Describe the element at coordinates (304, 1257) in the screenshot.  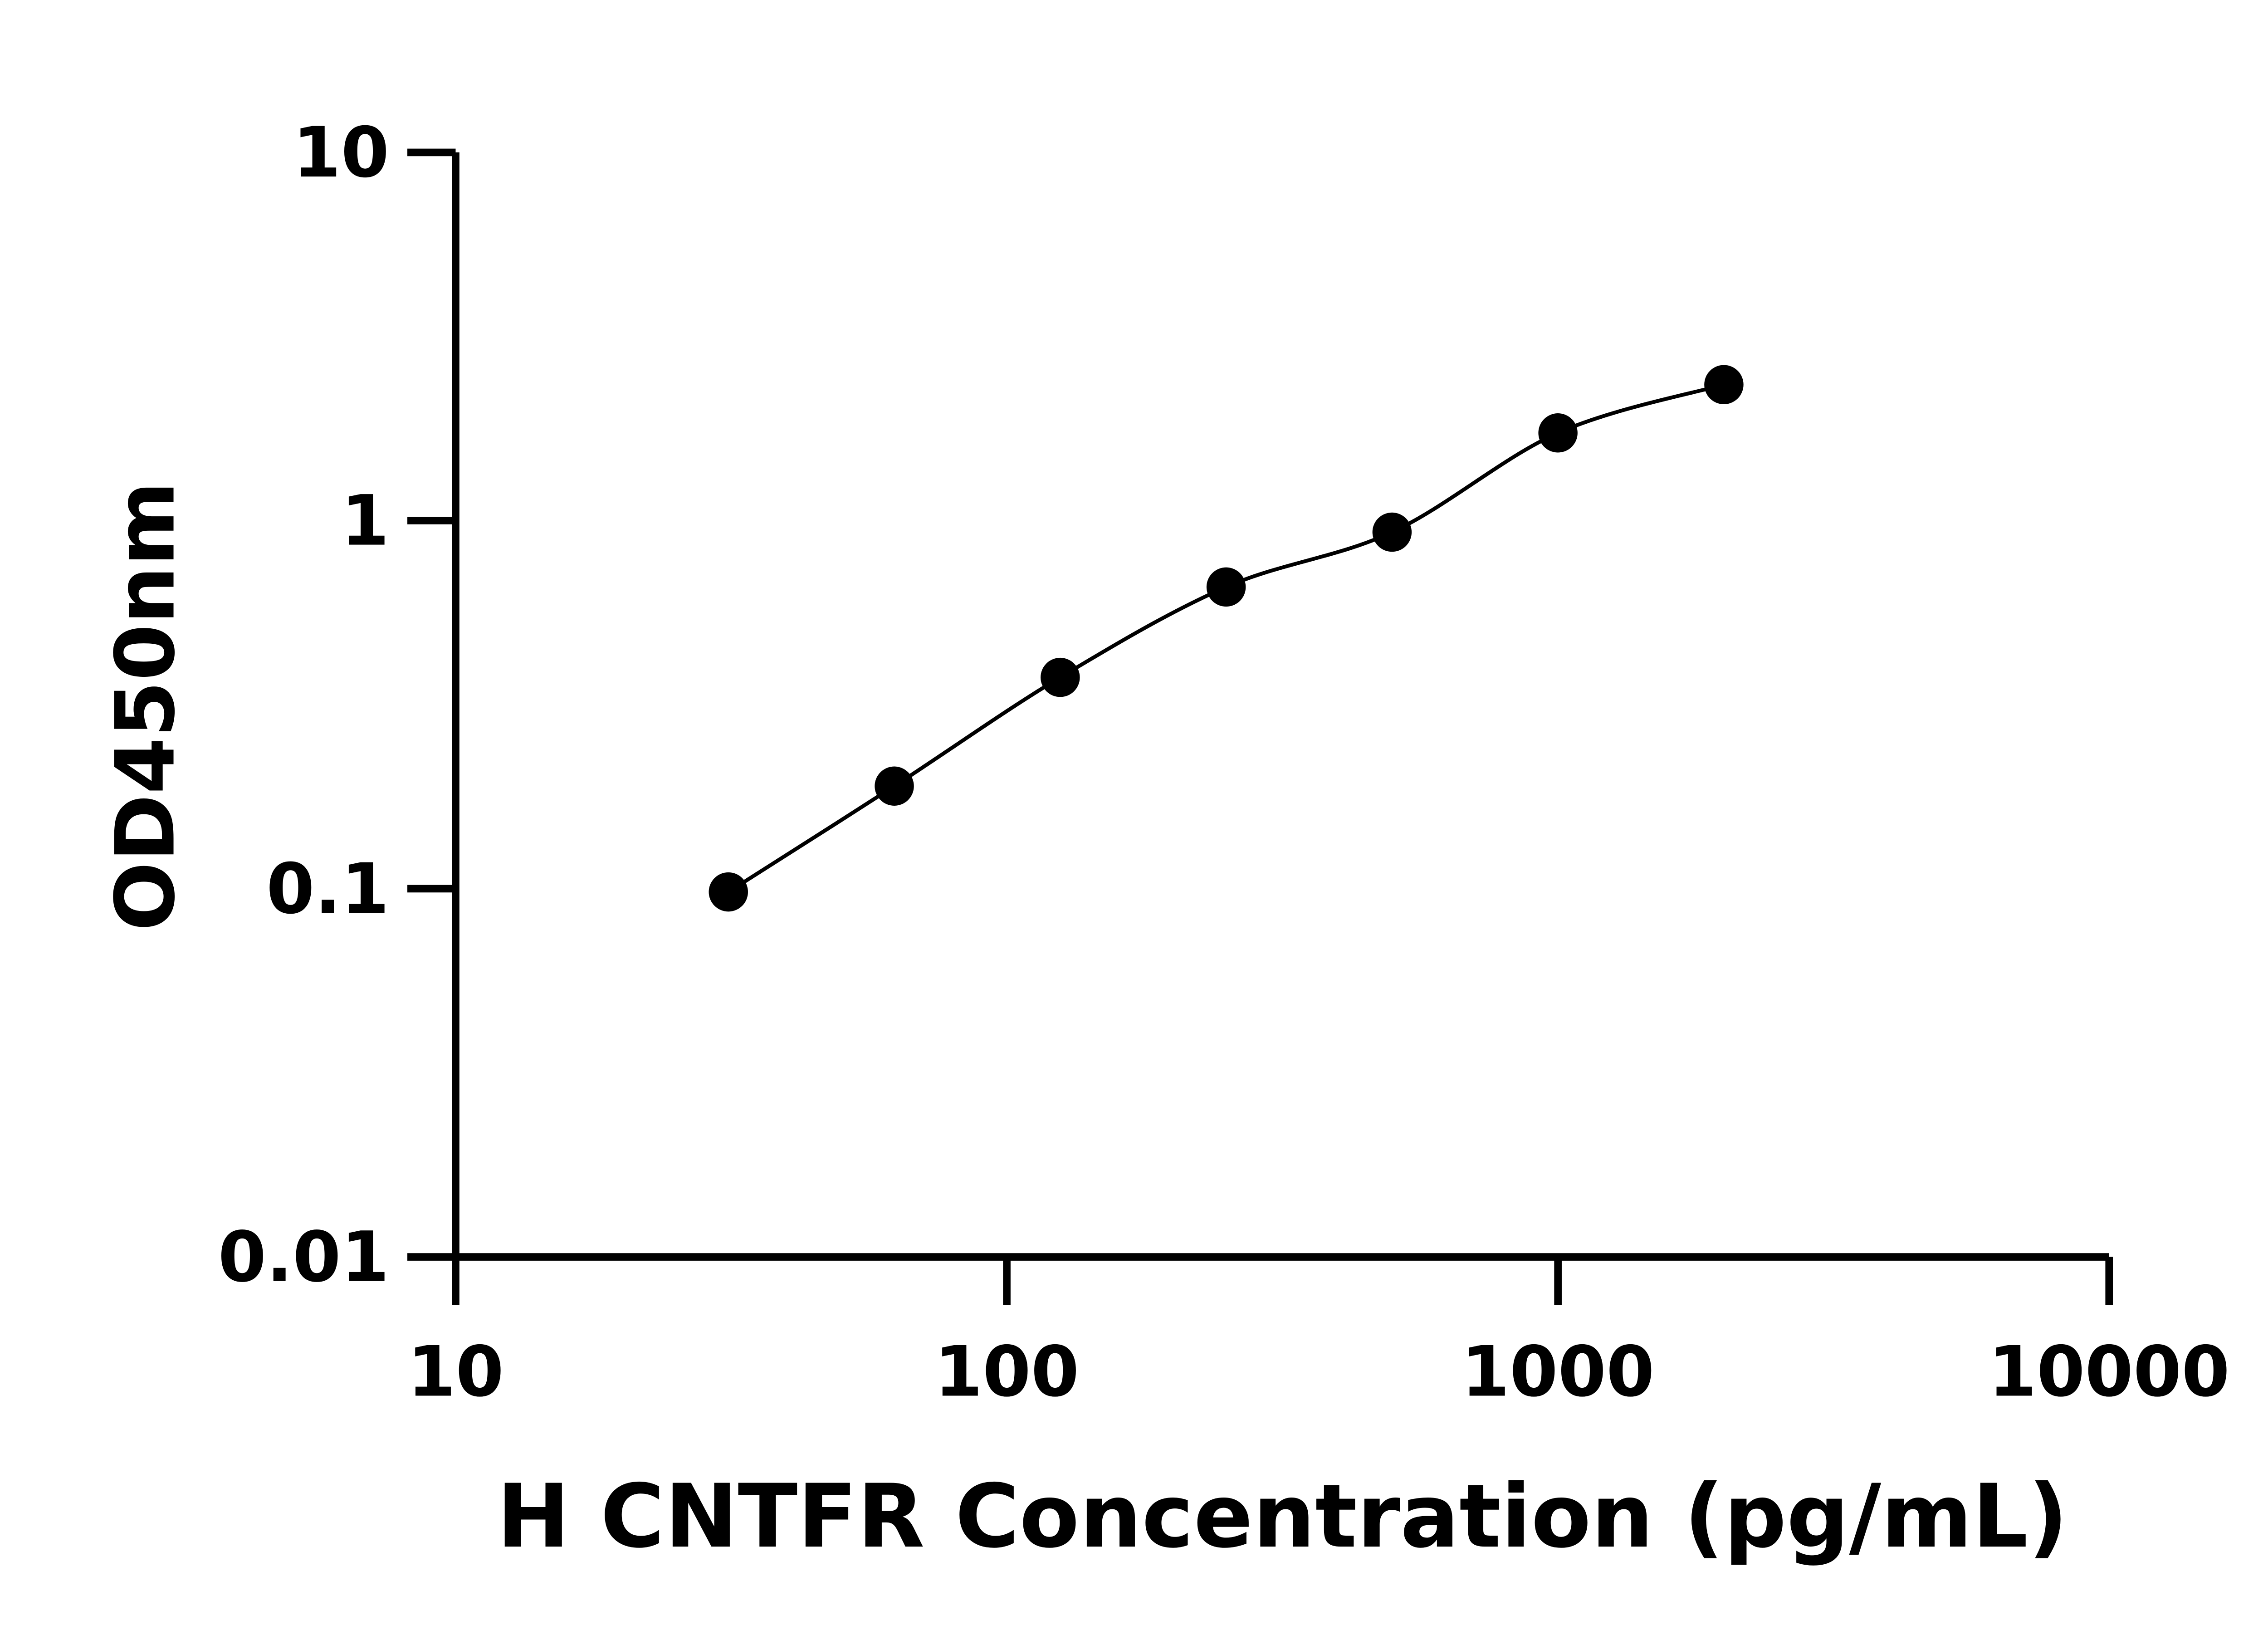
I see `y-tick-label: 0.01` at that location.